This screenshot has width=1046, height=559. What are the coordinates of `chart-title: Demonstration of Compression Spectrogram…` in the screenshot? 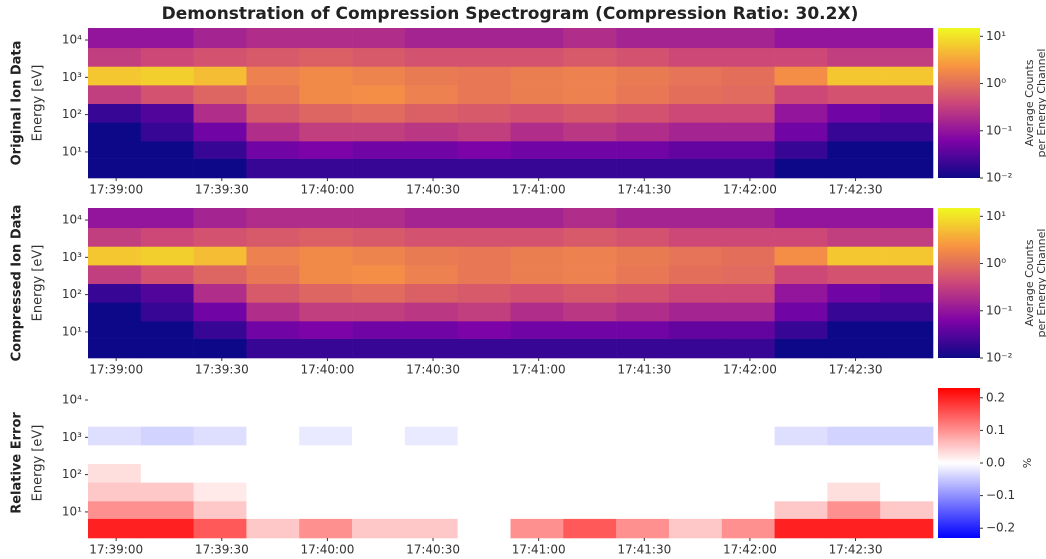 It's located at (510, 14).